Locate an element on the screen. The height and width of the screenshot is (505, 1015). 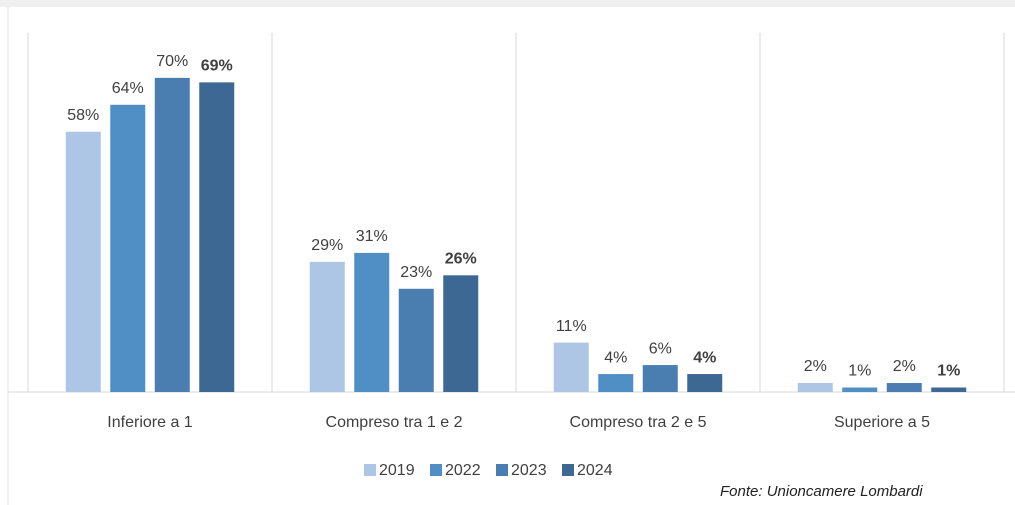
legend-label: 2024 is located at coordinates (595, 470).